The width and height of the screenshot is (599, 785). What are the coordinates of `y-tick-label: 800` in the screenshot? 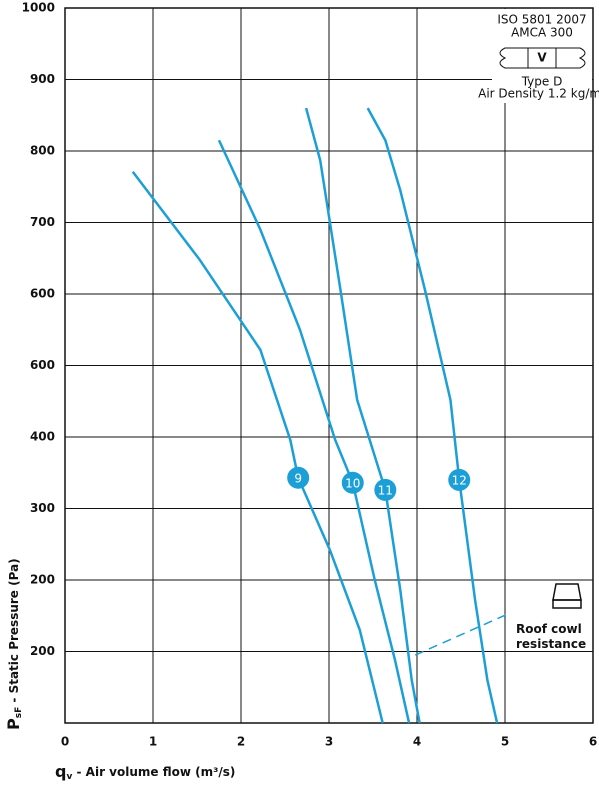 It's located at (42, 151).